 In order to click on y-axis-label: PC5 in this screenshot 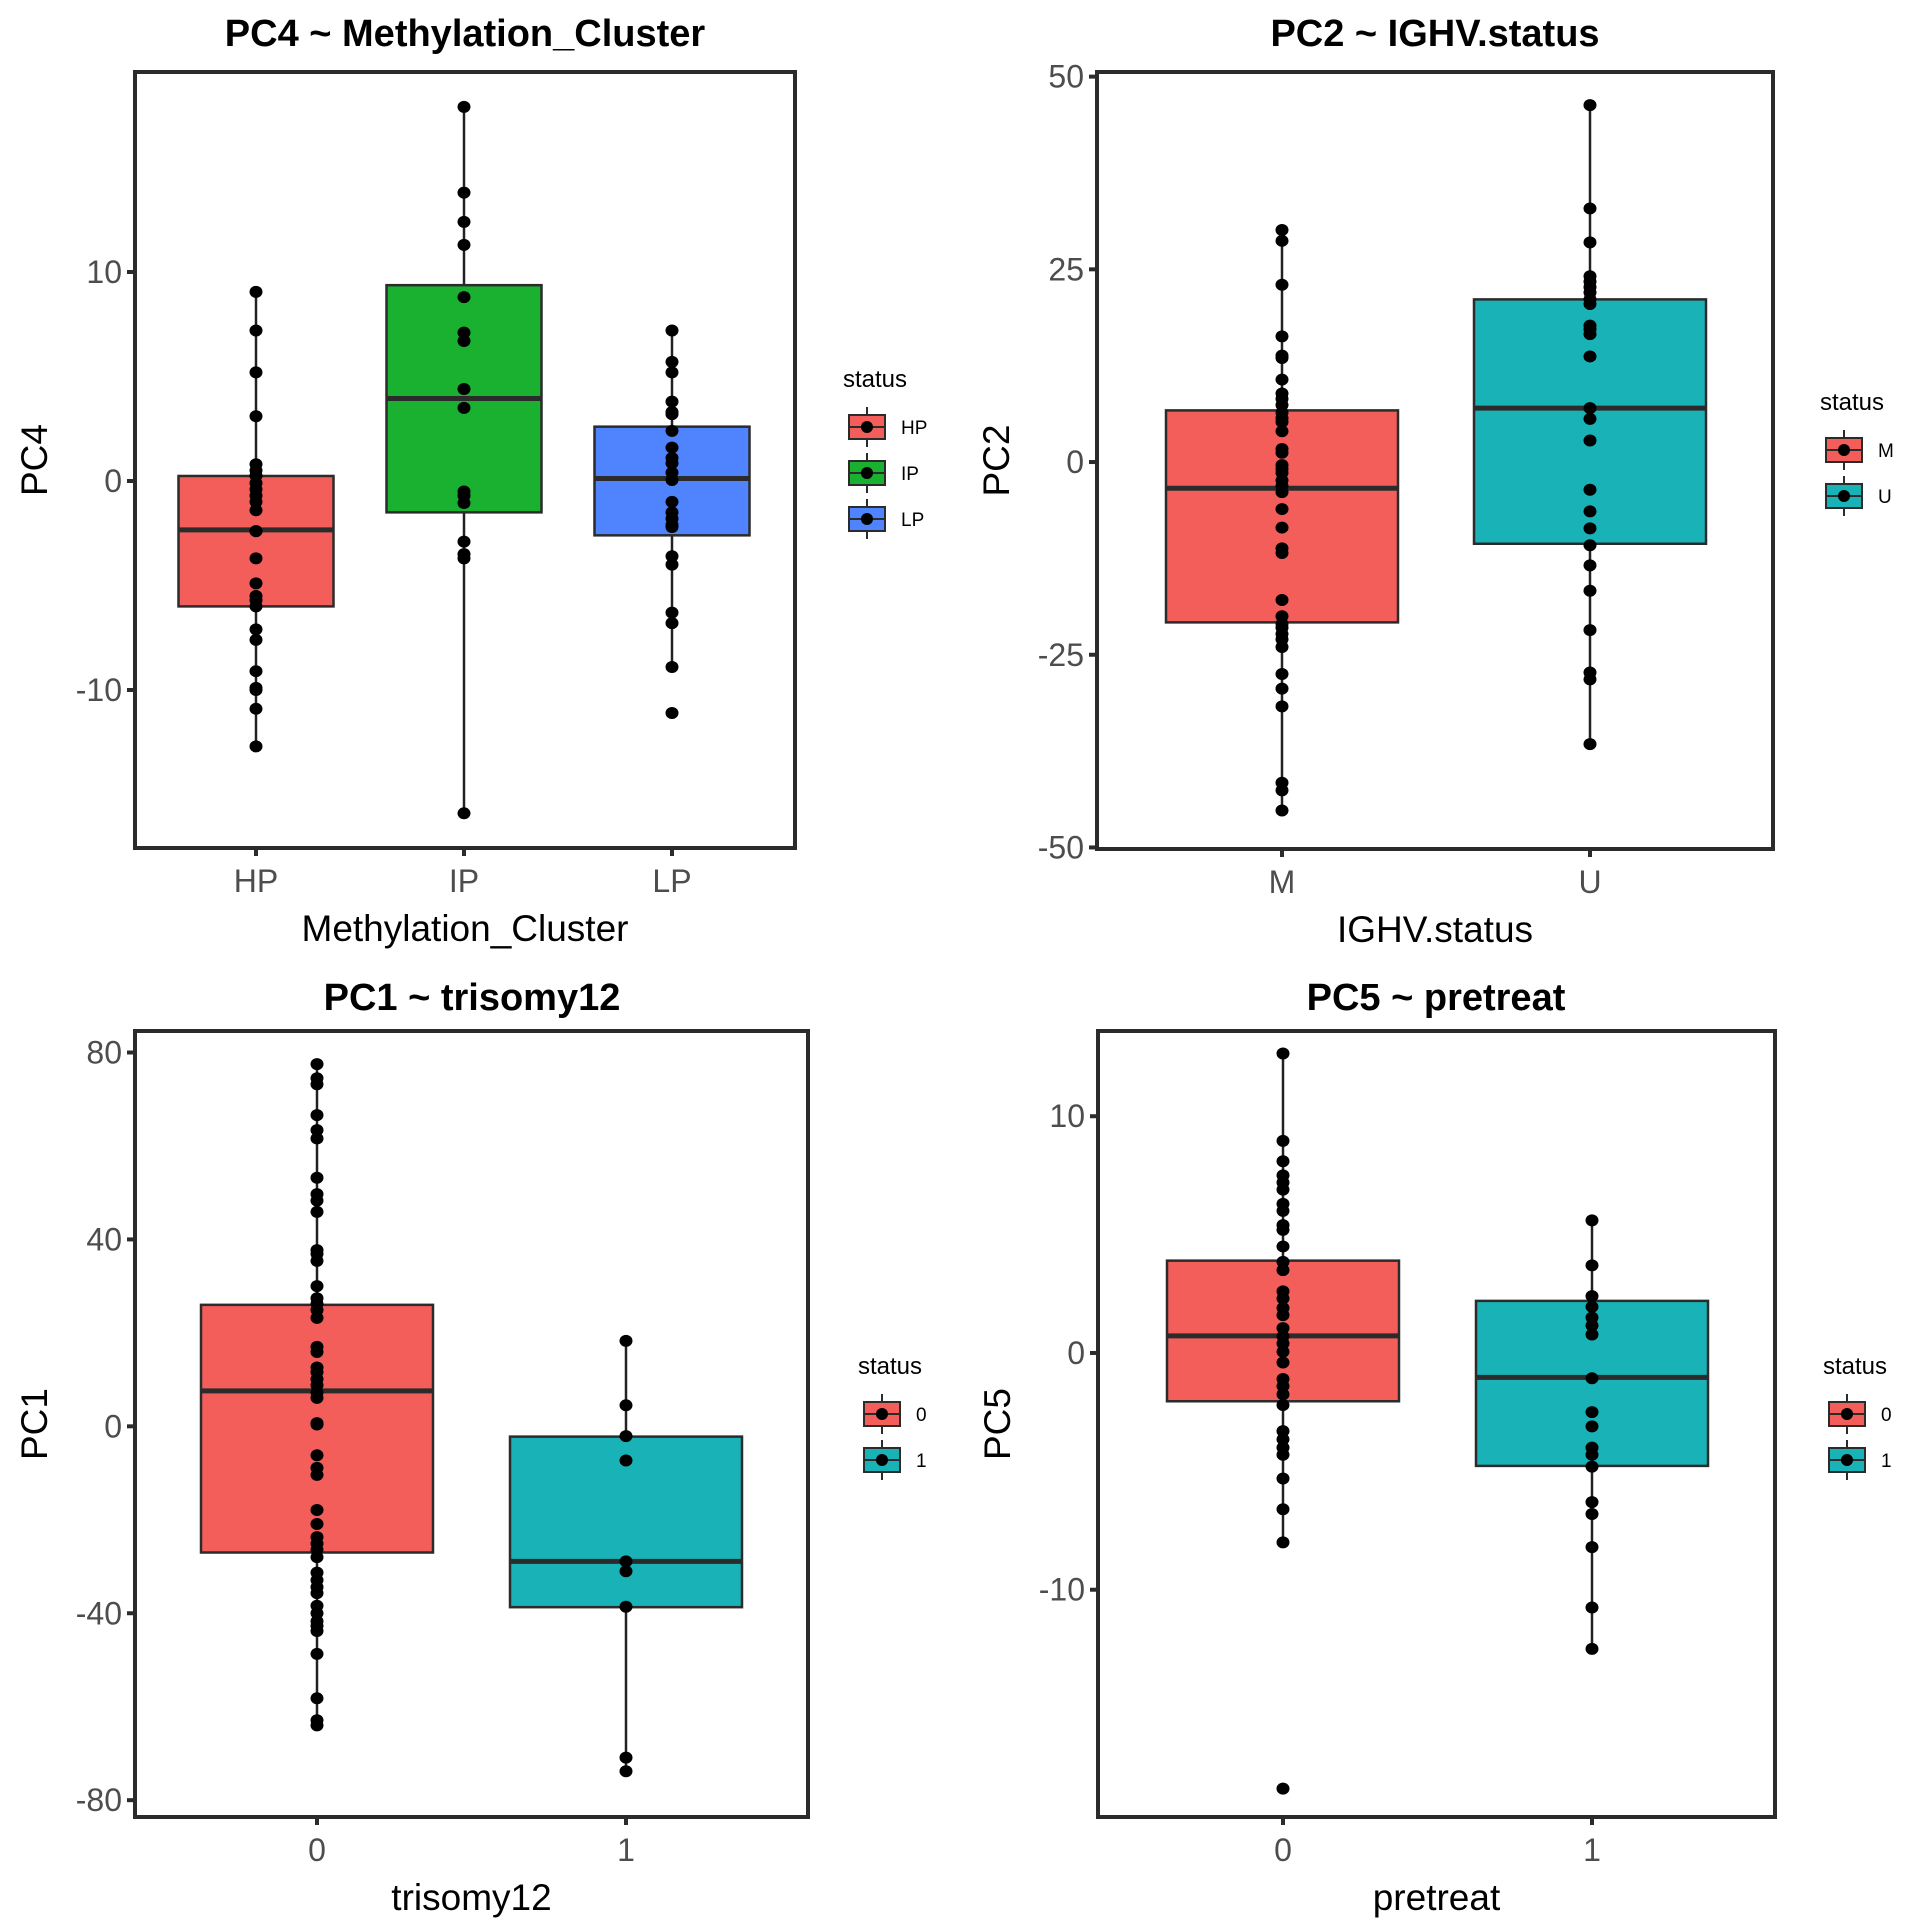, I will do `click(997, 1424)`.